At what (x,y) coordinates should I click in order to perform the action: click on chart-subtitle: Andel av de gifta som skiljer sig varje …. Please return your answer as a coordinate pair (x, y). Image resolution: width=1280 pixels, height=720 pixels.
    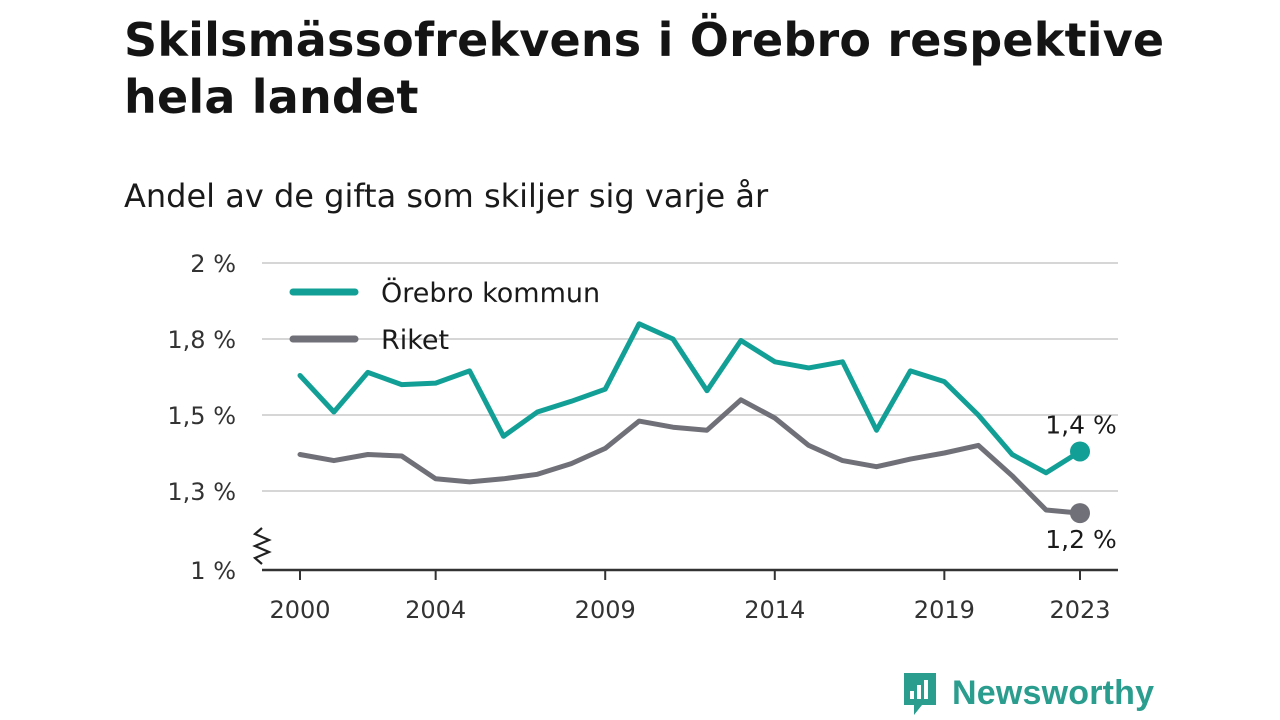
    Looking at the image, I should click on (446, 196).